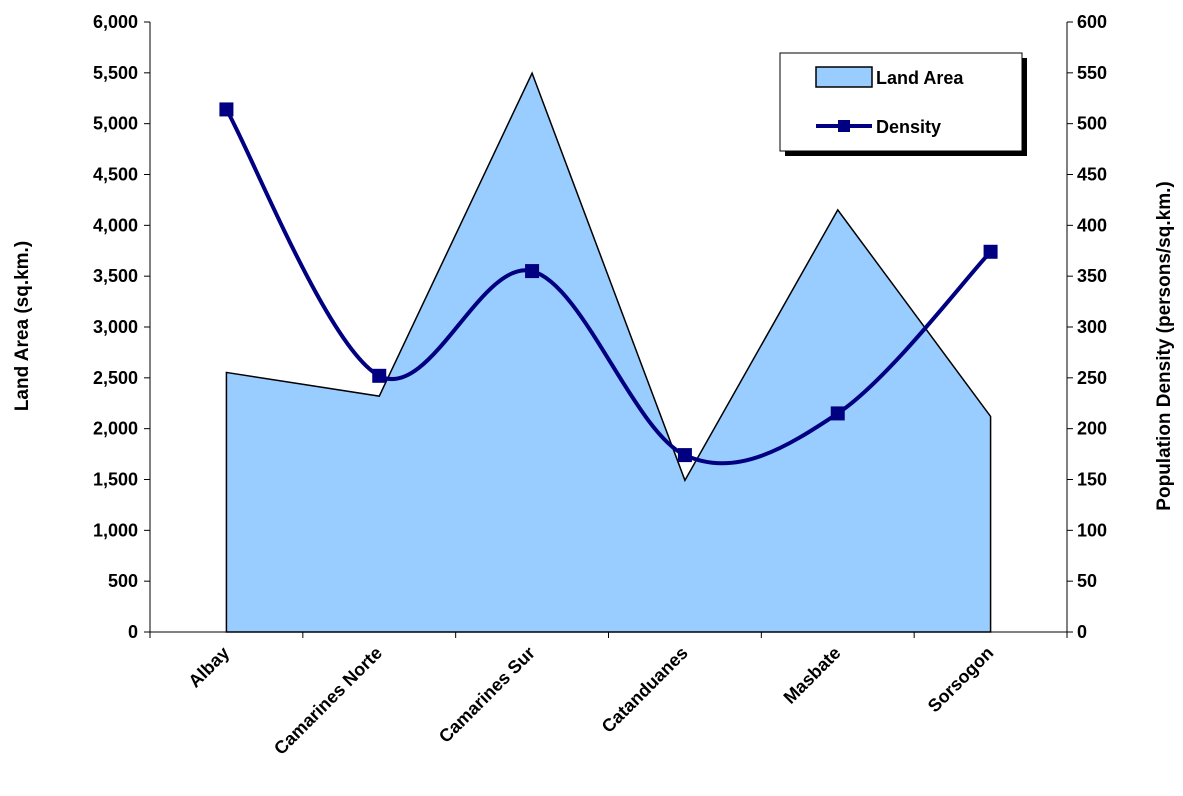 The image size is (1183, 796). What do you see at coordinates (115, 327) in the screenshot?
I see `y-tick-label-left: 3,000` at bounding box center [115, 327].